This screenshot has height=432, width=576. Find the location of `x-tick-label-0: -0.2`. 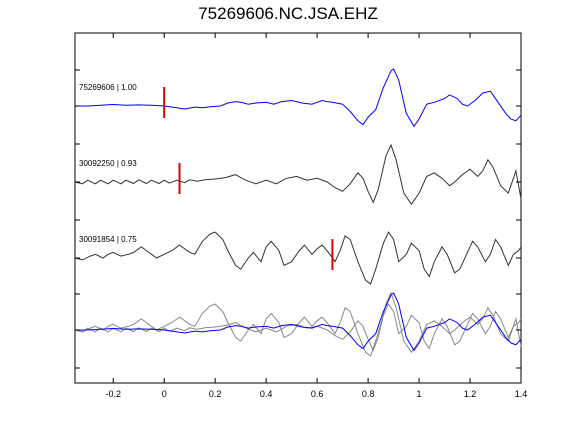

x-tick-label-0: -0.2 is located at coordinates (113, 394).